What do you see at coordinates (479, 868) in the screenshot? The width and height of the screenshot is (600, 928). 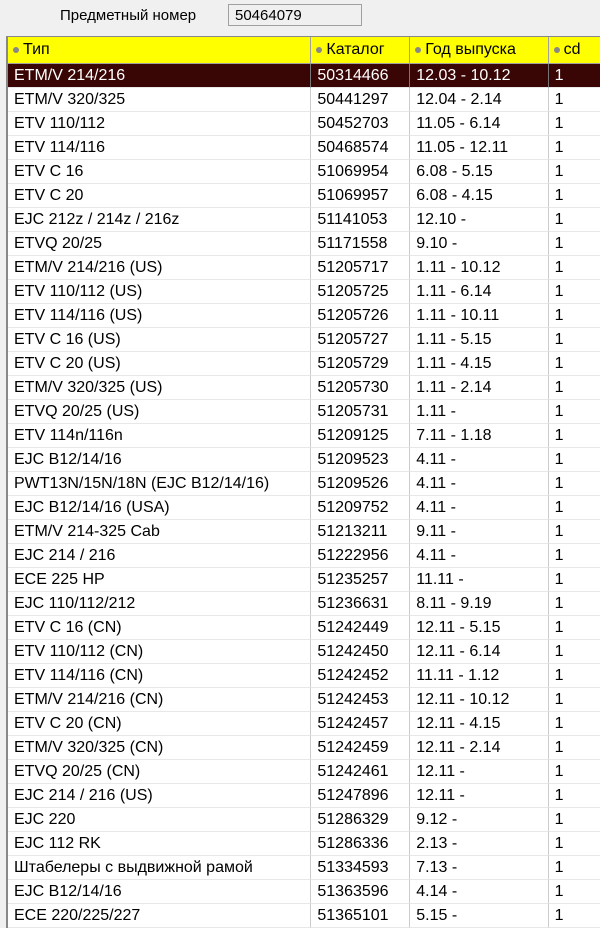 I see `cell-year: 7.13 -` at bounding box center [479, 868].